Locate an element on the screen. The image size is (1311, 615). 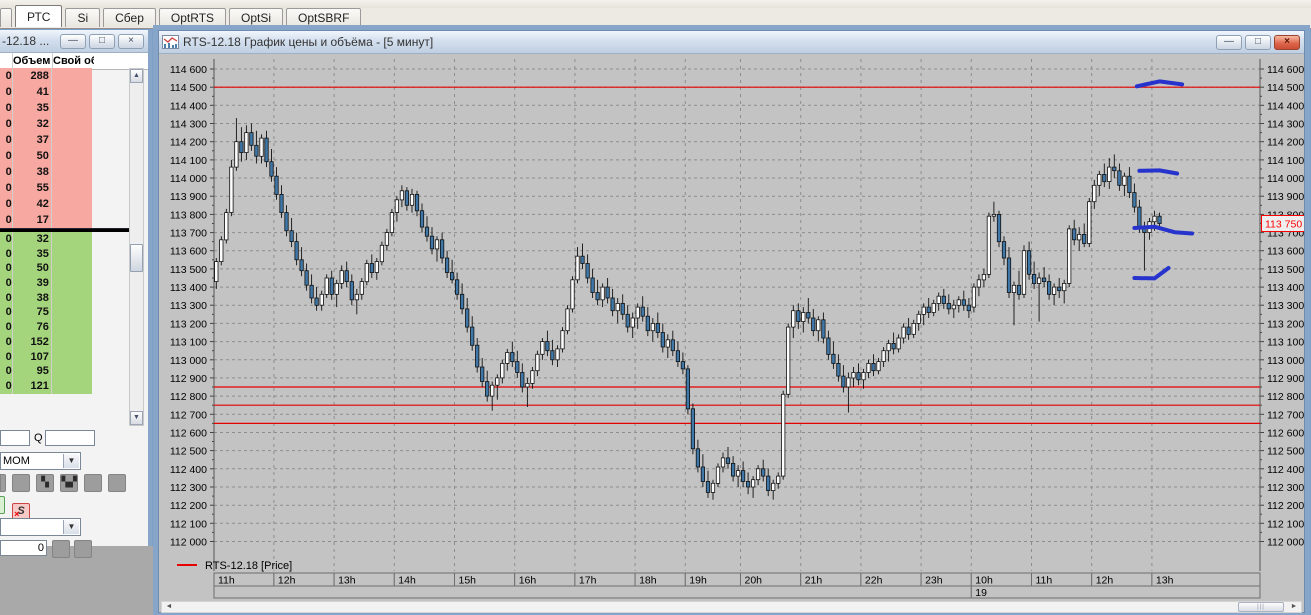
tab-РТС: РТС is located at coordinates (39, 16).